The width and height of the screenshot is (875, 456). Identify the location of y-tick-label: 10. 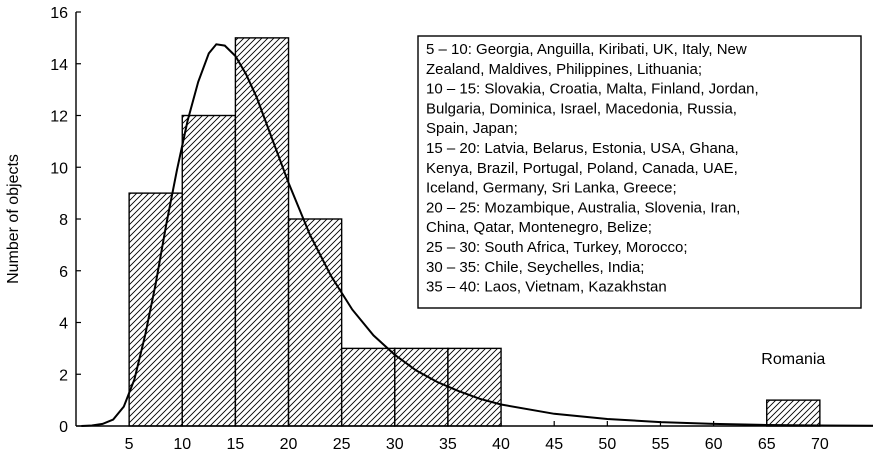
(59, 168).